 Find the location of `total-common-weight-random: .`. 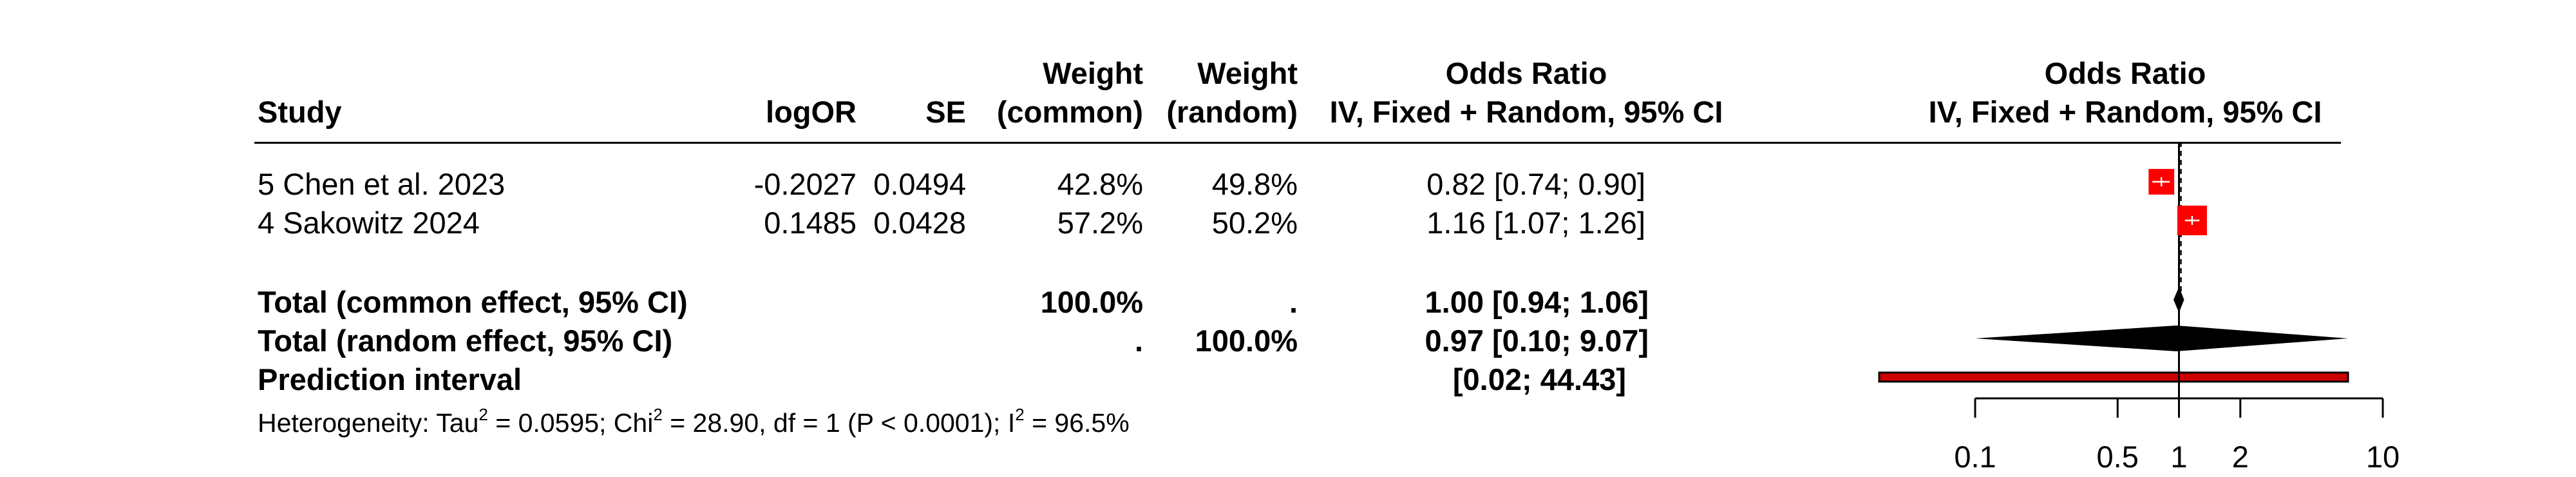

total-common-weight-random: . is located at coordinates (1293, 302).